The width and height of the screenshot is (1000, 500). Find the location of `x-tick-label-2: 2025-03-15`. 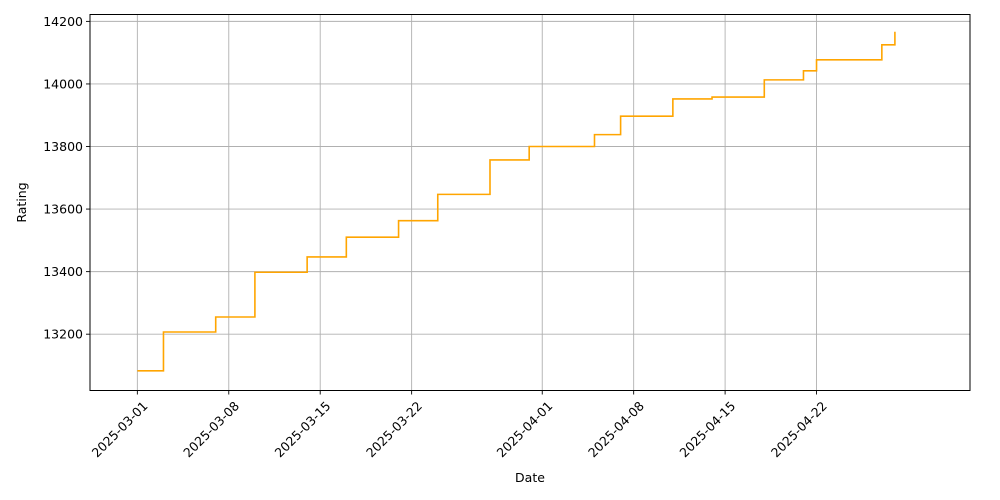

x-tick-label-2: 2025-03-15 is located at coordinates (303, 429).